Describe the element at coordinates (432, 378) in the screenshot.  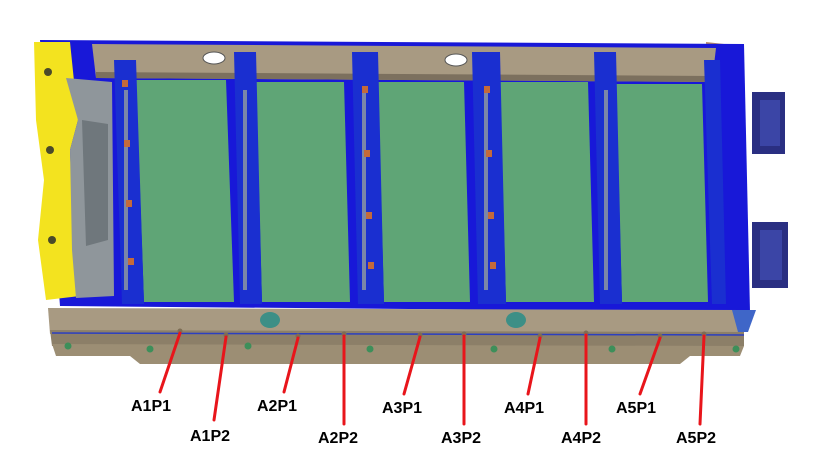
I see `pointer-lines` at that location.